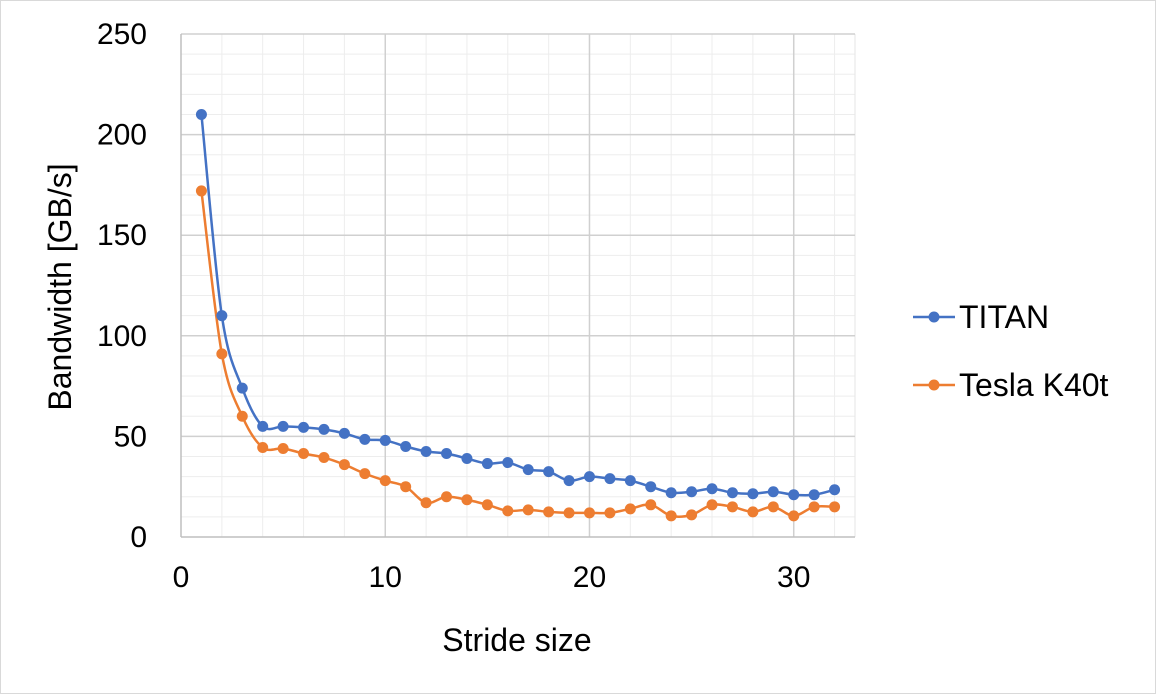  I want to click on x-tick-label: 30, so click(793, 577).